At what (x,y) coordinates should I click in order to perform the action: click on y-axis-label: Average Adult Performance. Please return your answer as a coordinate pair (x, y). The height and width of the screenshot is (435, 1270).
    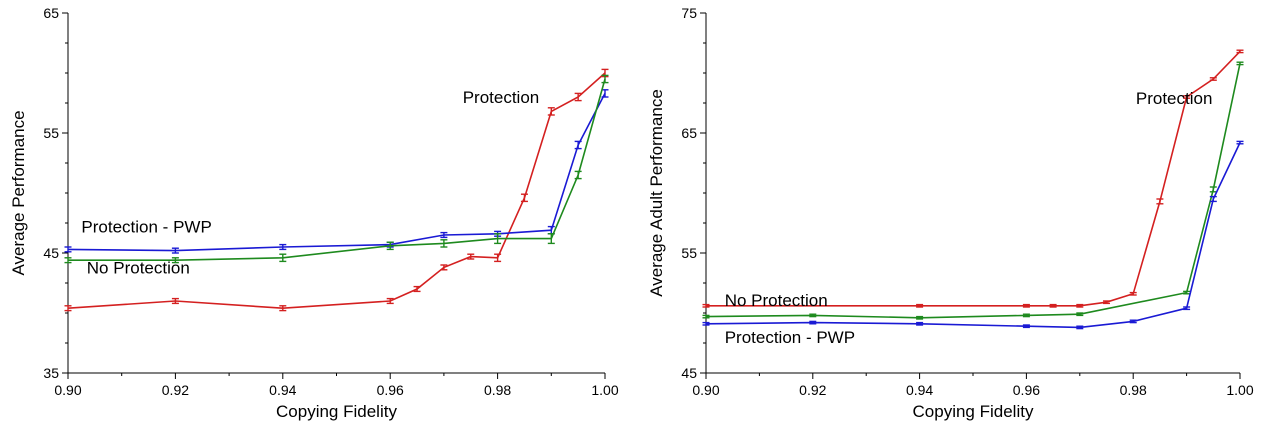
    Looking at the image, I should click on (656, 193).